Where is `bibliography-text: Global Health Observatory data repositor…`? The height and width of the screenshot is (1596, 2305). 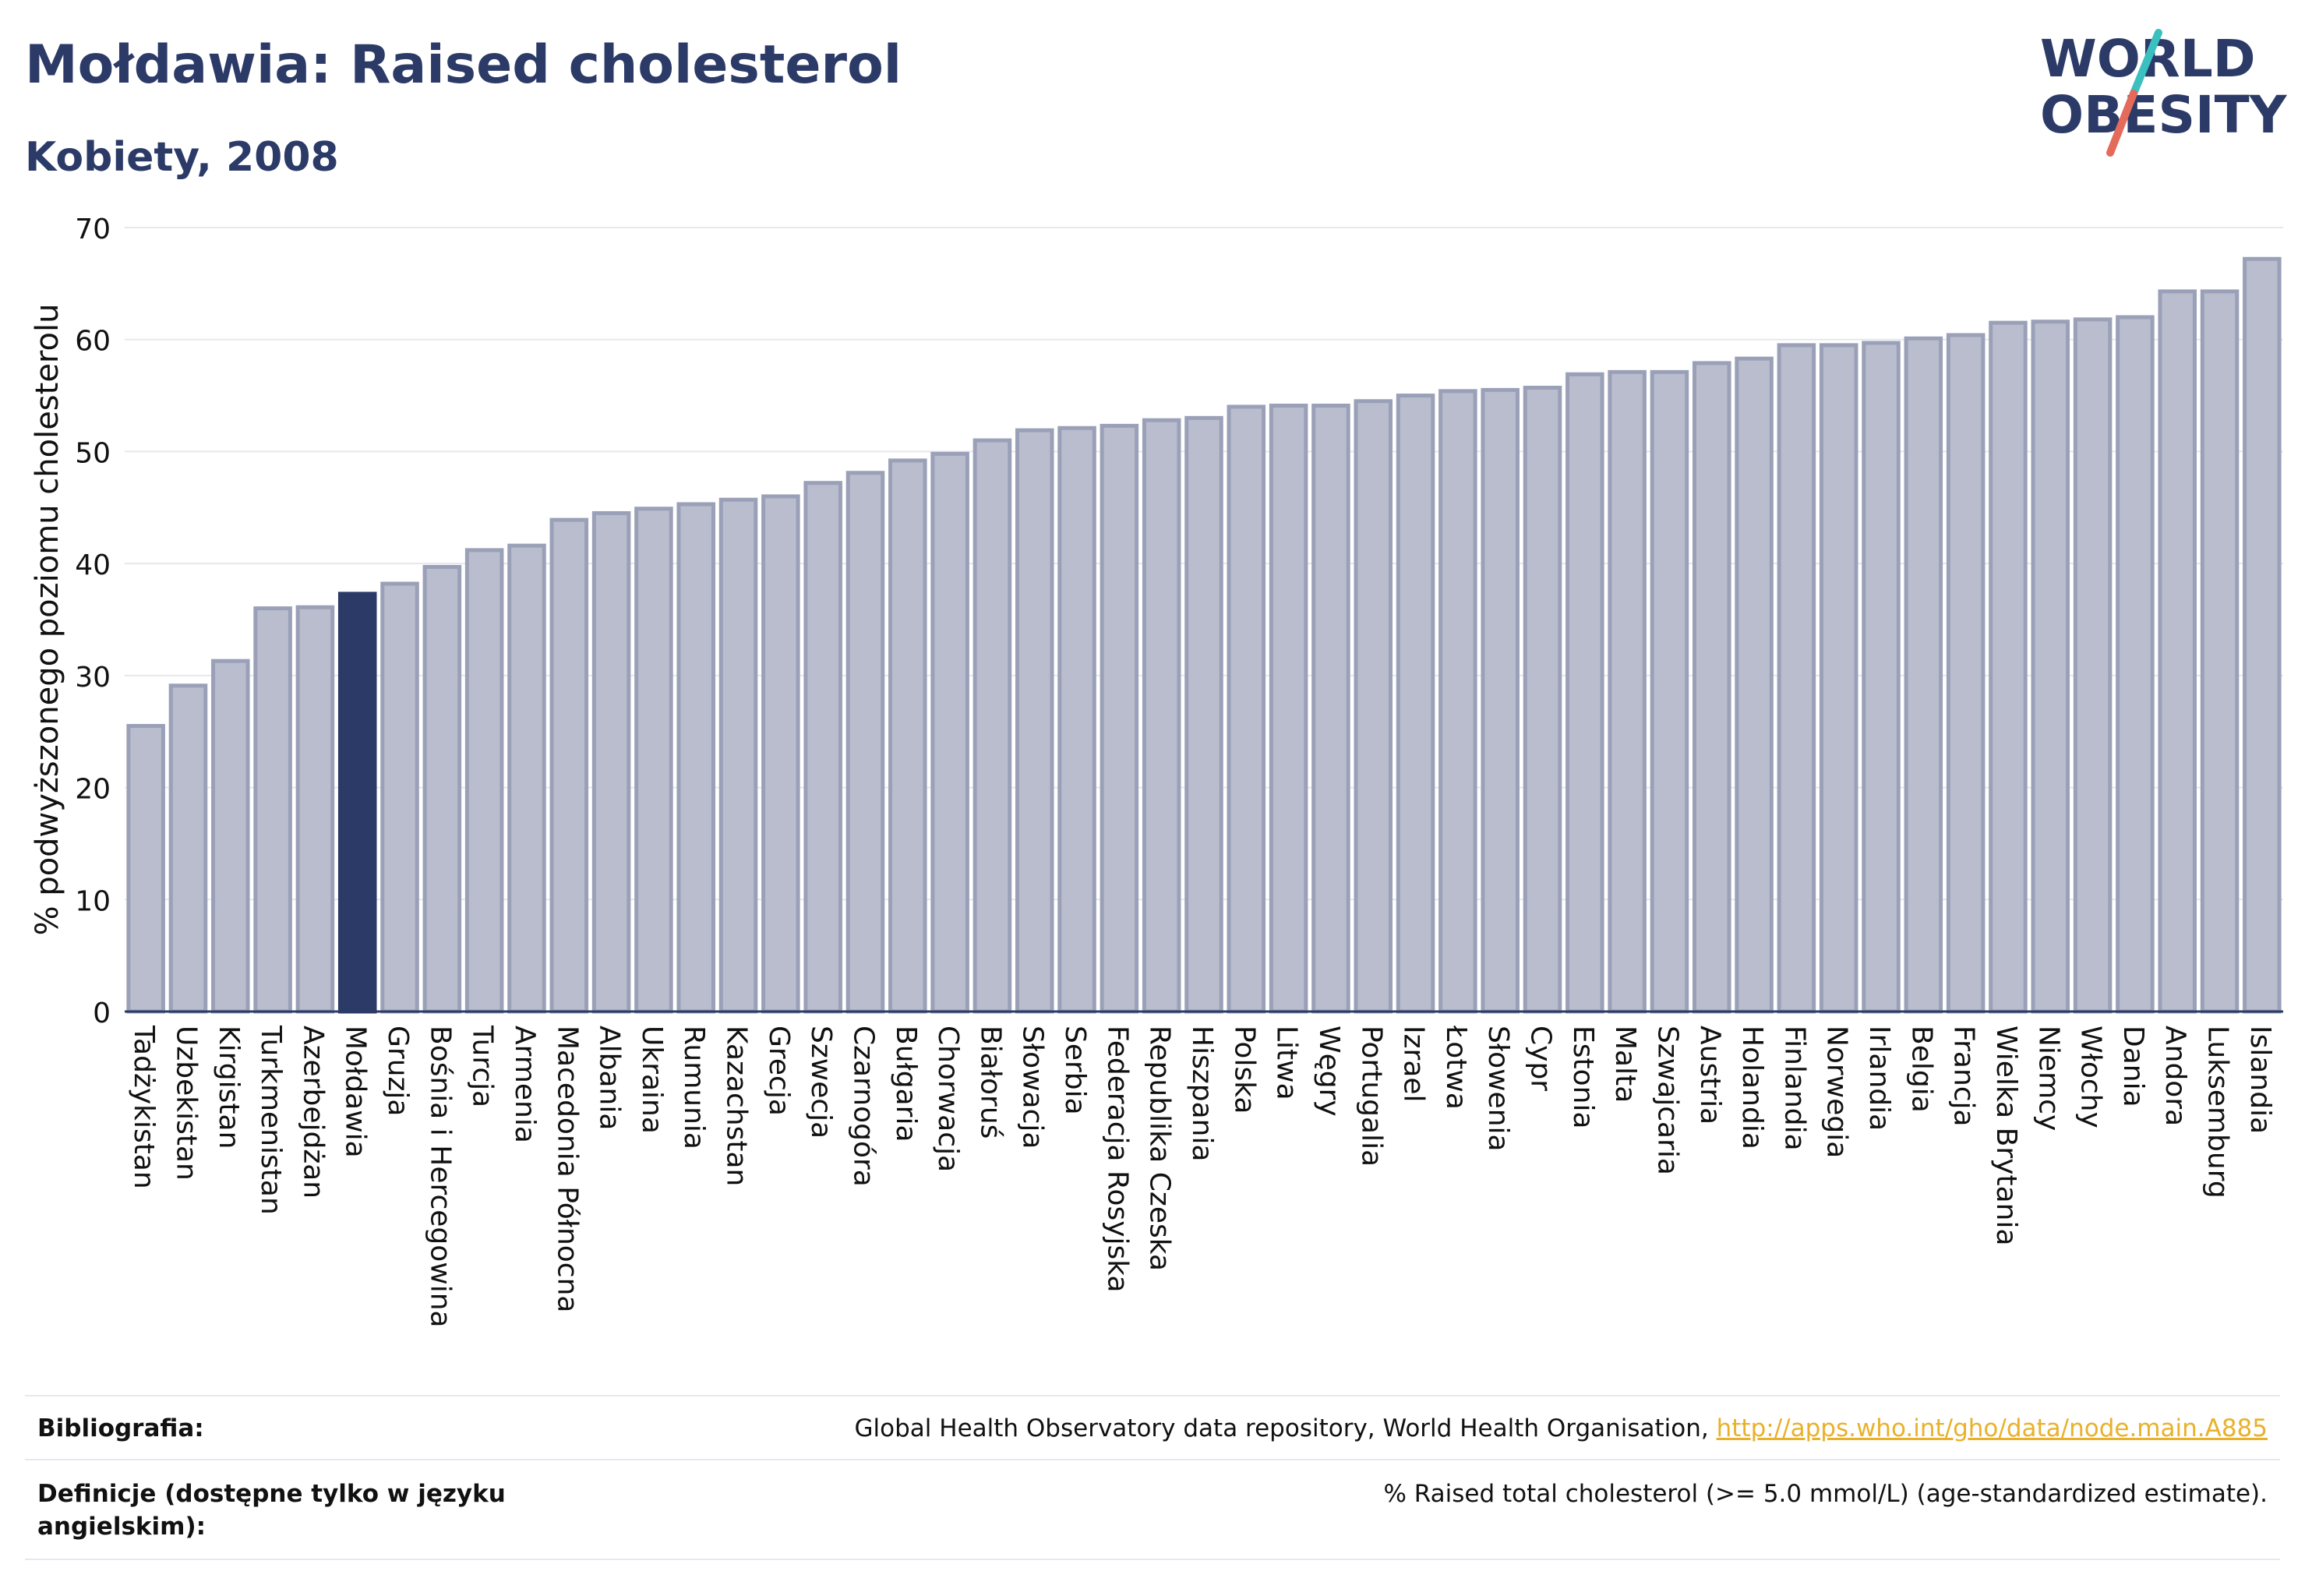
bibliography-text: Global Health Observatory data repositor… is located at coordinates (1285, 1428).